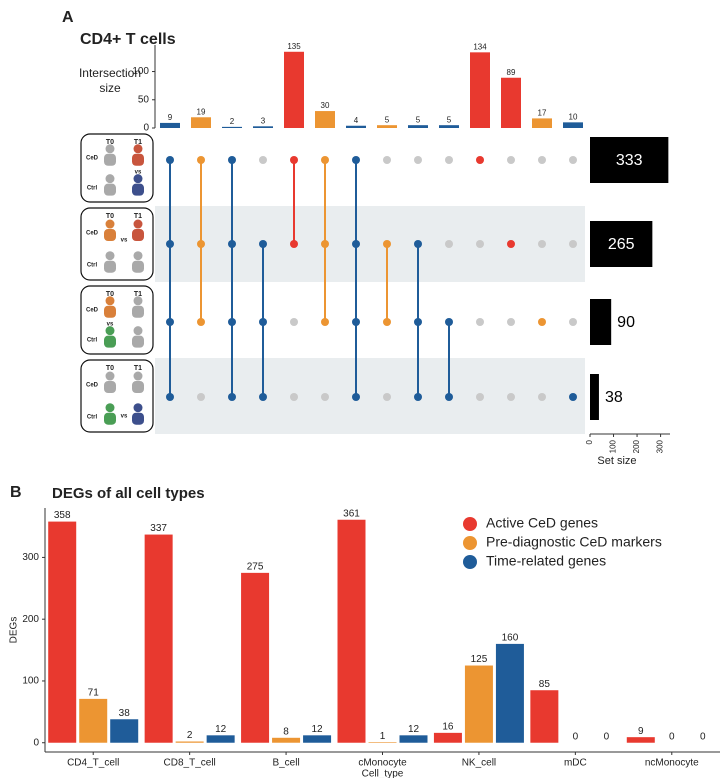 Image resolution: width=724 pixels, height=778 pixels. I want to click on value-label: 0, so click(607, 736).